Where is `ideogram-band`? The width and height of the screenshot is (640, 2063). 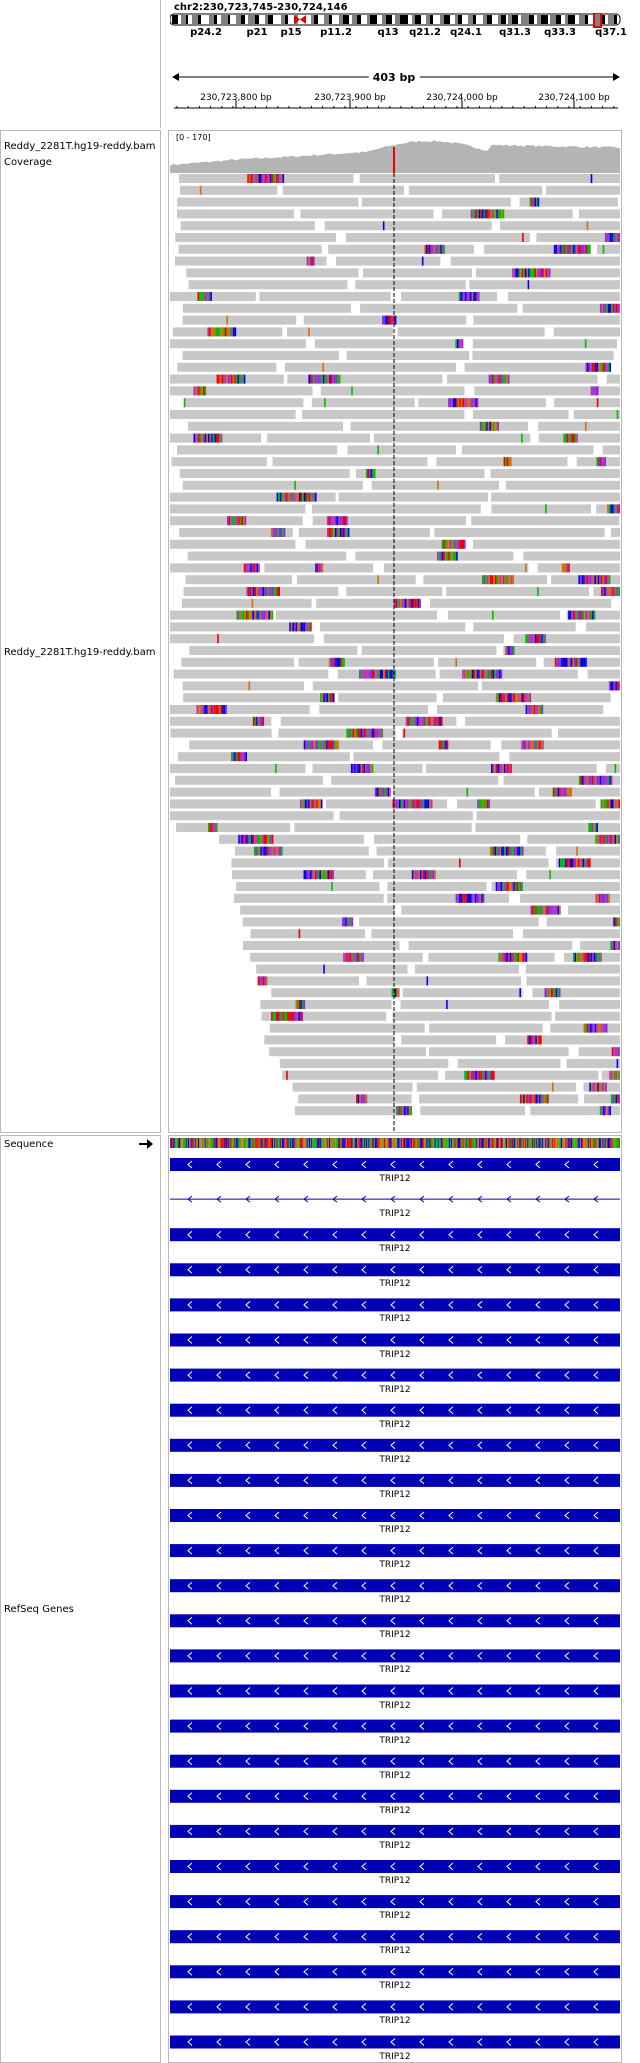
ideogram-band is located at coordinates (590, 19).